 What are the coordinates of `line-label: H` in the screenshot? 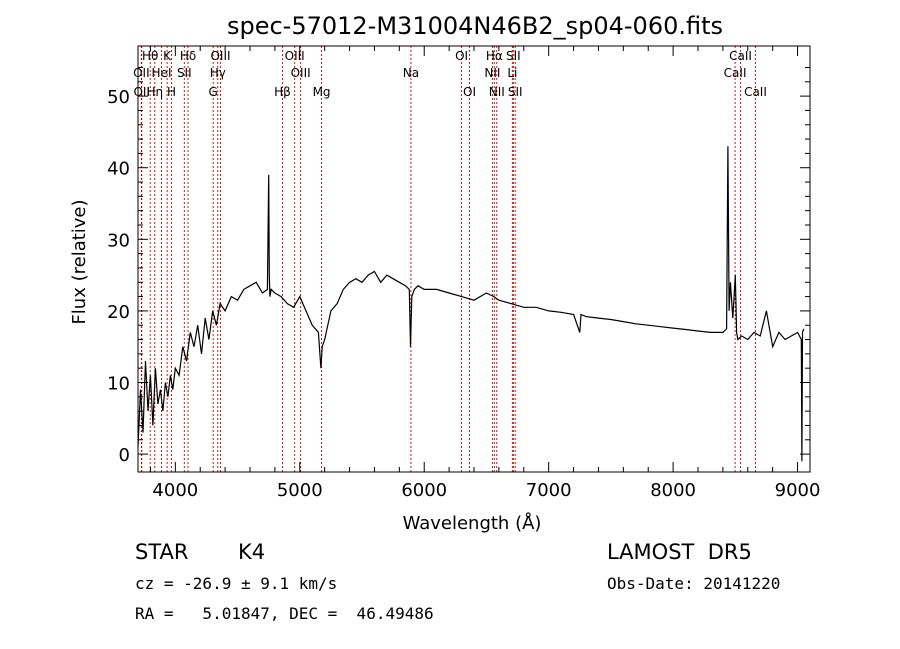 It's located at (171, 92).